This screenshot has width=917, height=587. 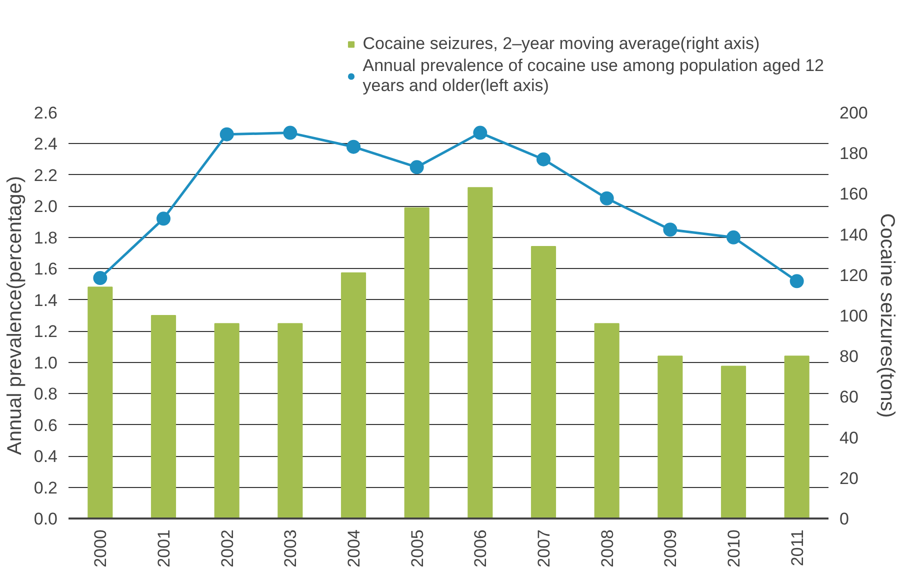 What do you see at coordinates (46, 394) in the screenshot?
I see `y-tick-label: 0.8` at bounding box center [46, 394].